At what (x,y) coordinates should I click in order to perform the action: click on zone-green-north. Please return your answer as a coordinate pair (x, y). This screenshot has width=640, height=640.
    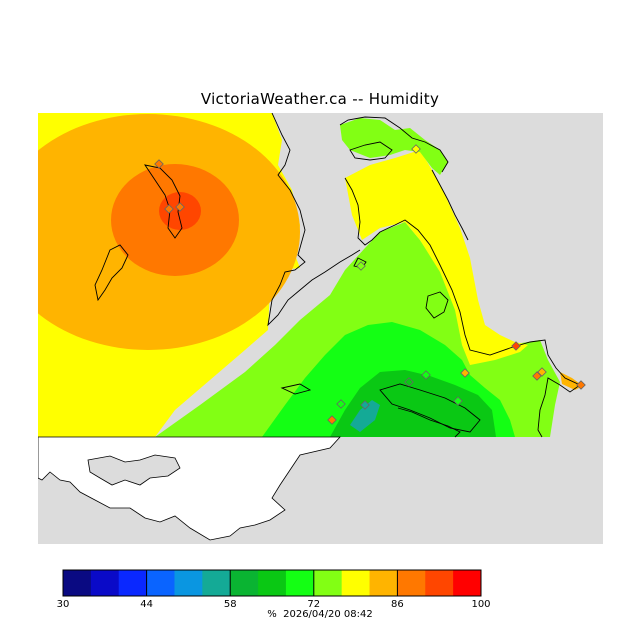
    Looking at the image, I should click on (394, 146).